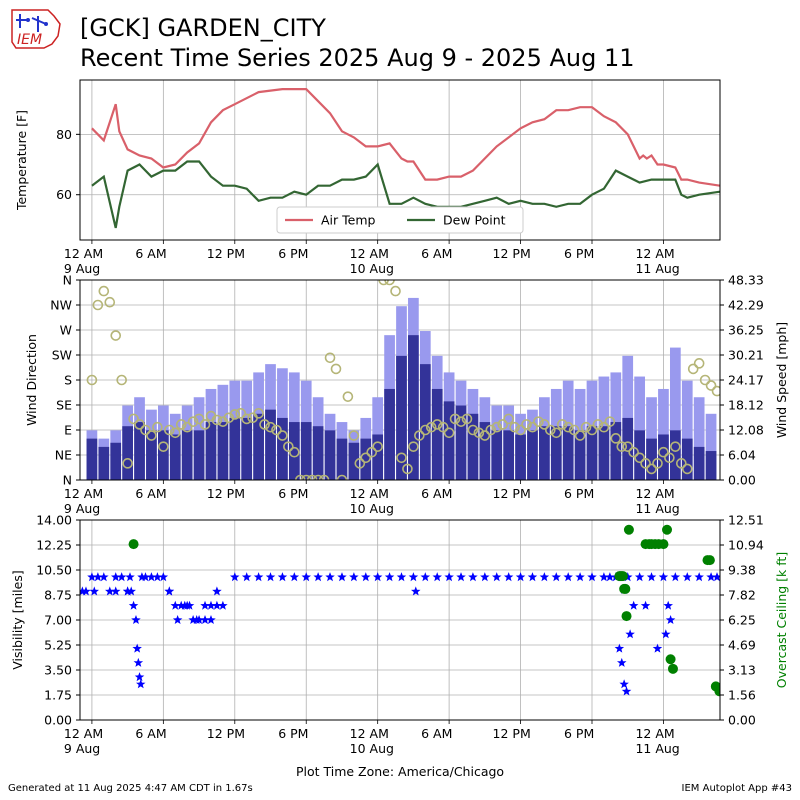 Image resolution: width=800 pixels, height=800 pixels. I want to click on y2-tick-label: 0.00, so click(742, 720).